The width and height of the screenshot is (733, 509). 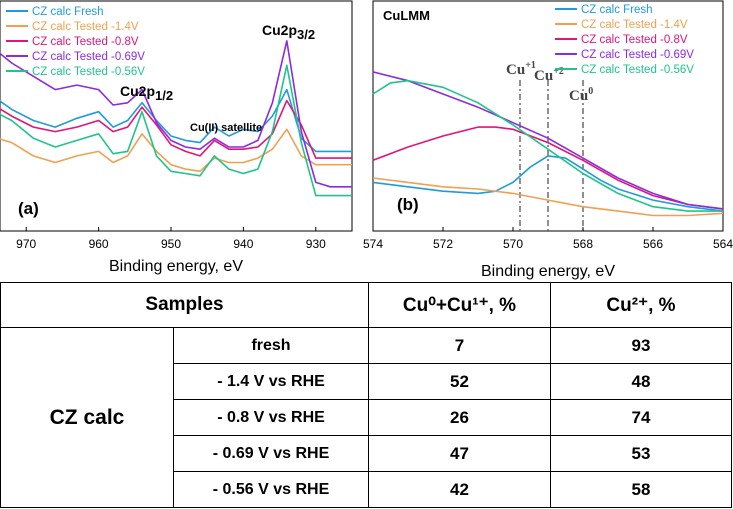 I want to click on x-tick-label: 568, so click(x=583, y=244).